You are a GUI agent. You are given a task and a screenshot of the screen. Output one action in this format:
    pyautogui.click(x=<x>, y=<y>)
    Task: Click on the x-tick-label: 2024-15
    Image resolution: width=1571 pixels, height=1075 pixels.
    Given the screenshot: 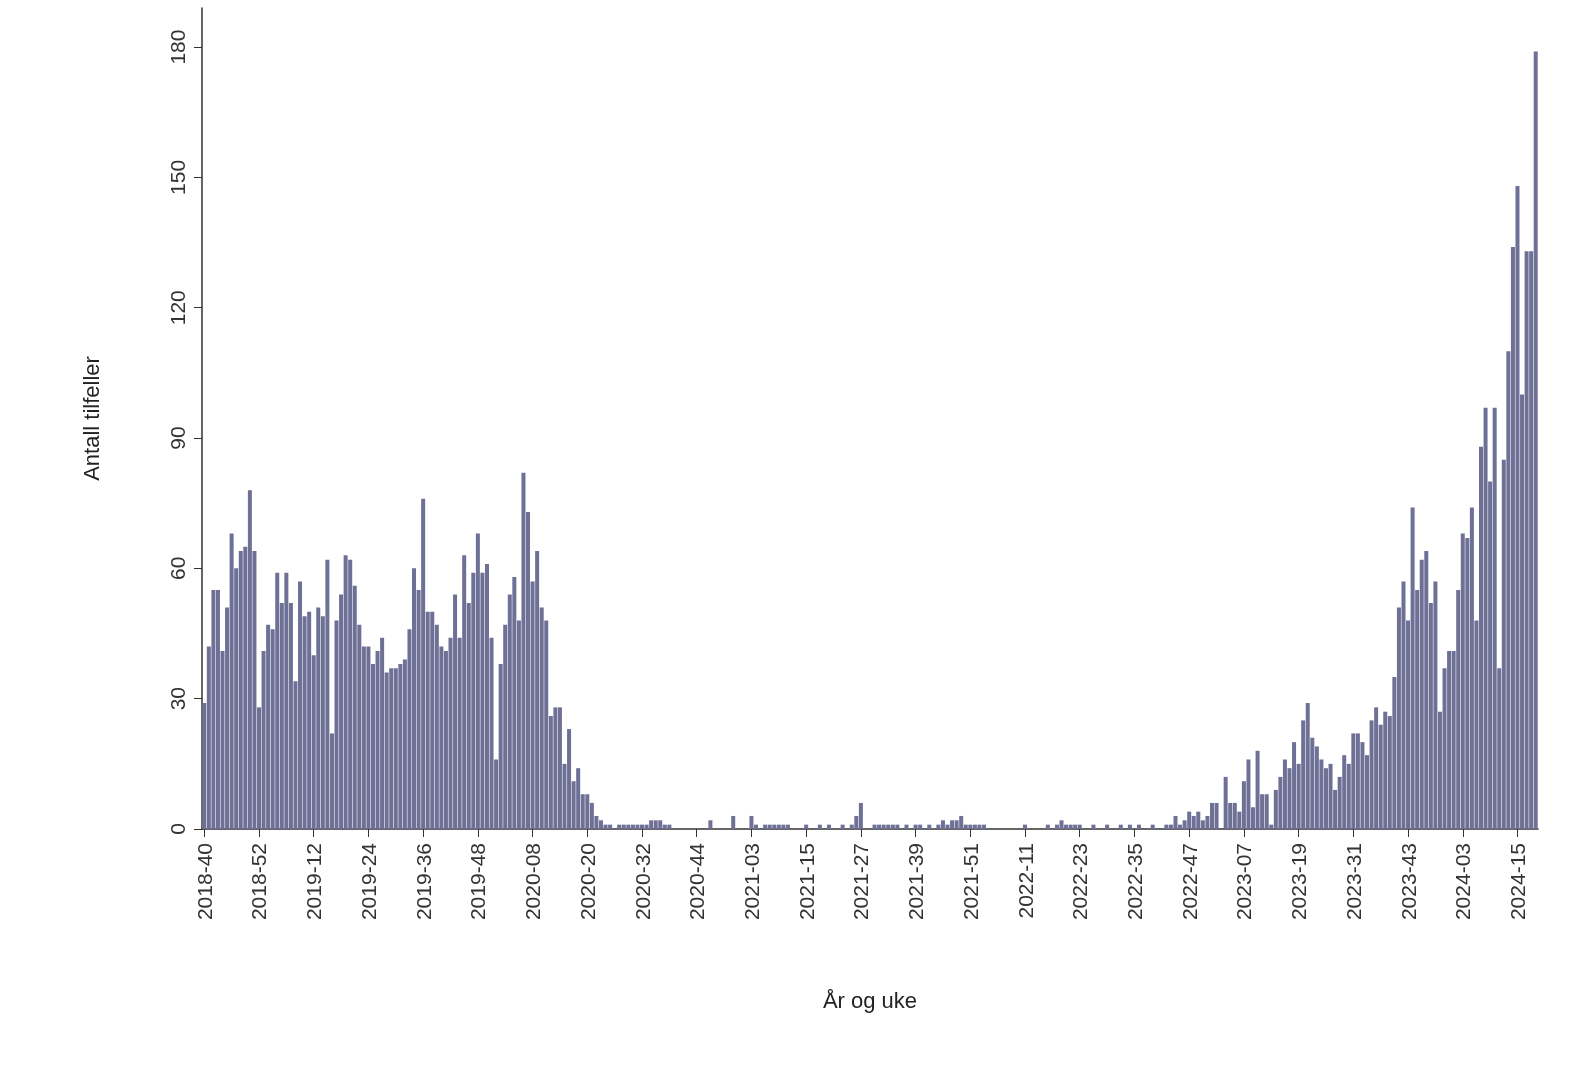 What is the action you would take?
    pyautogui.click(x=1517, y=882)
    